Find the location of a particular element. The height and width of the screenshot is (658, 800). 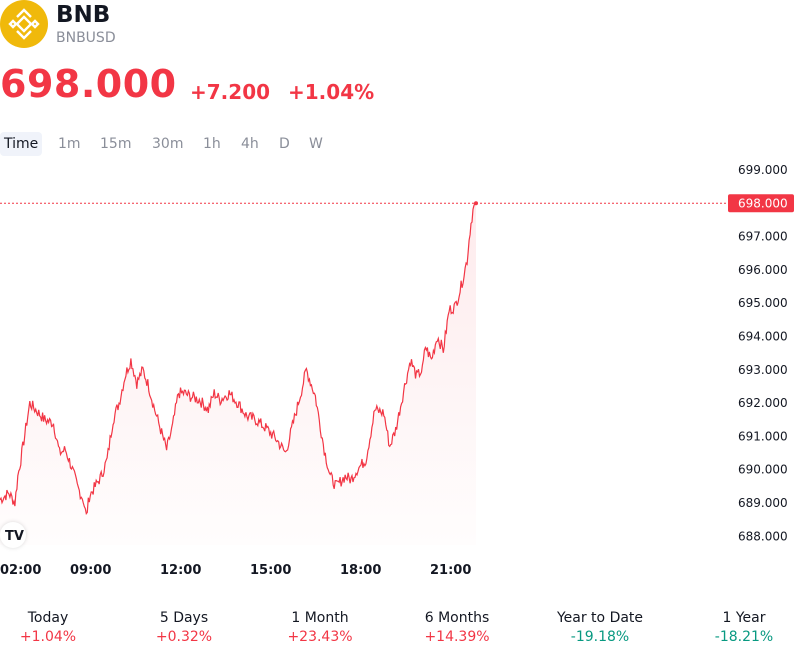

timeframe-tabs: Time 1m 15m 30m 1h 4h D W is located at coordinates (200, 144).